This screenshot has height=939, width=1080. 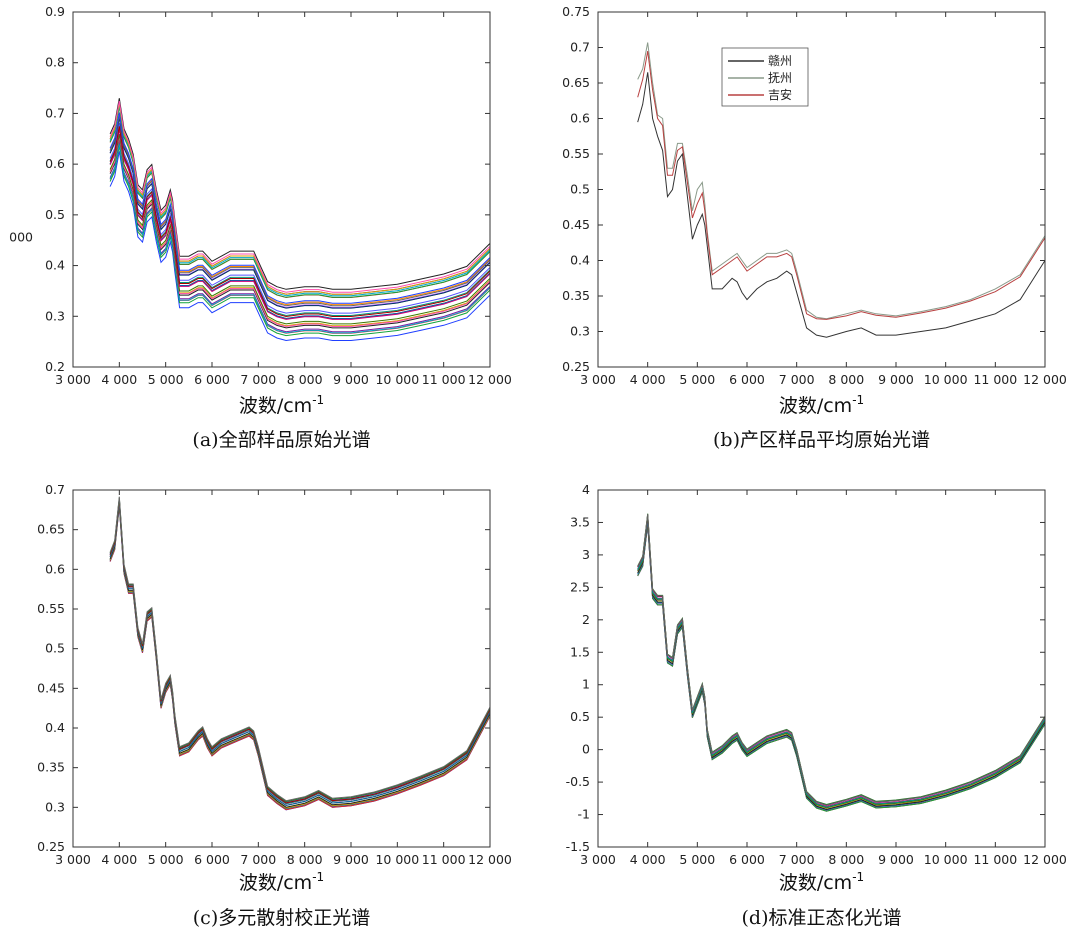 What do you see at coordinates (821, 440) in the screenshot?
I see `panel-caption: (b)产区样品平均原始光谱` at bounding box center [821, 440].